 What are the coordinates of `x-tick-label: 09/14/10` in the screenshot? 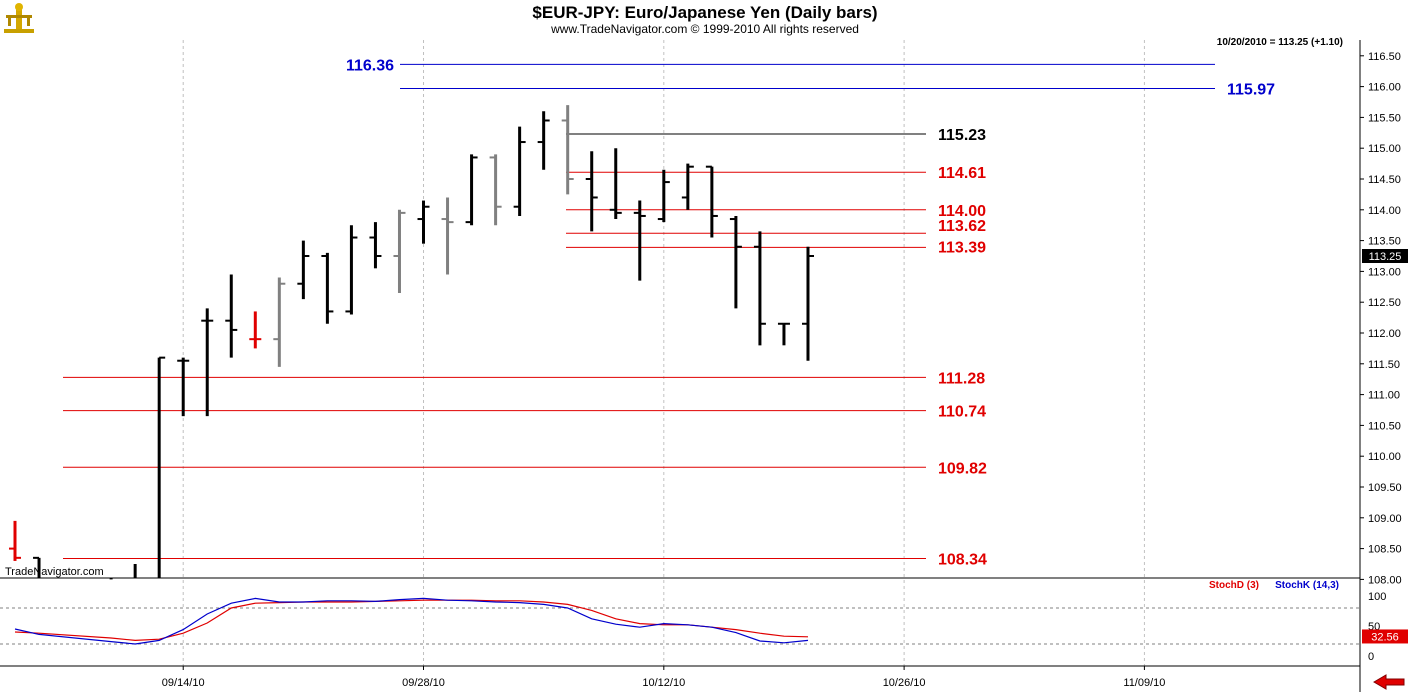 It's located at (183, 683).